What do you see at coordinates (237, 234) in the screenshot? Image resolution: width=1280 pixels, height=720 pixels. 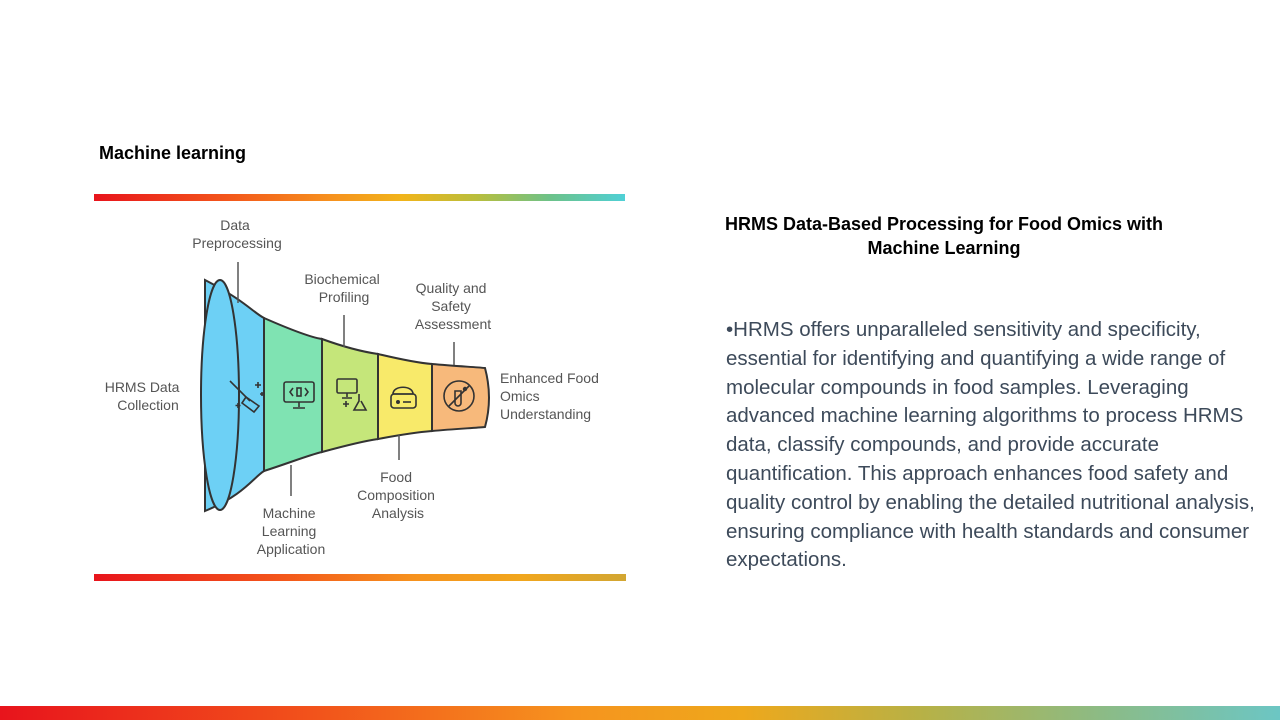 I see `label-data-preprocessing: Data Preprocessing` at bounding box center [237, 234].